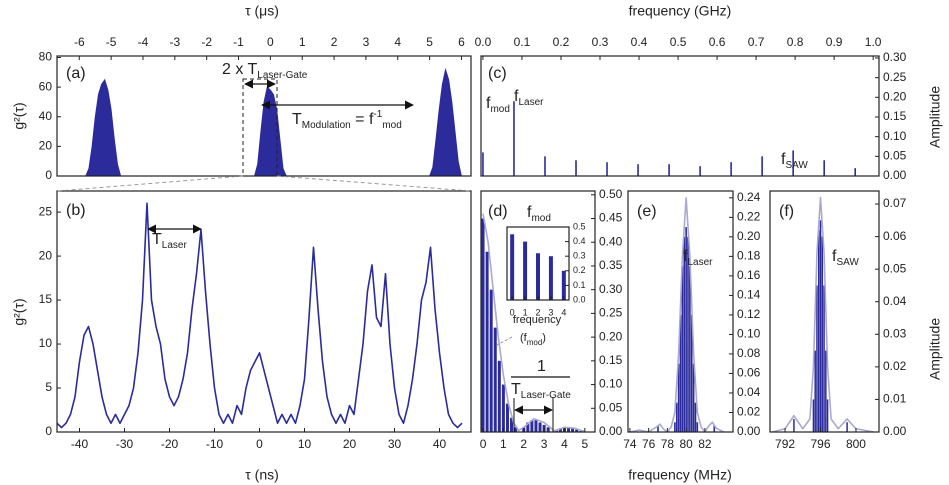 The height and width of the screenshot is (485, 949). What do you see at coordinates (46, 255) in the screenshot?
I see `y-tick-label: 20` at bounding box center [46, 255].